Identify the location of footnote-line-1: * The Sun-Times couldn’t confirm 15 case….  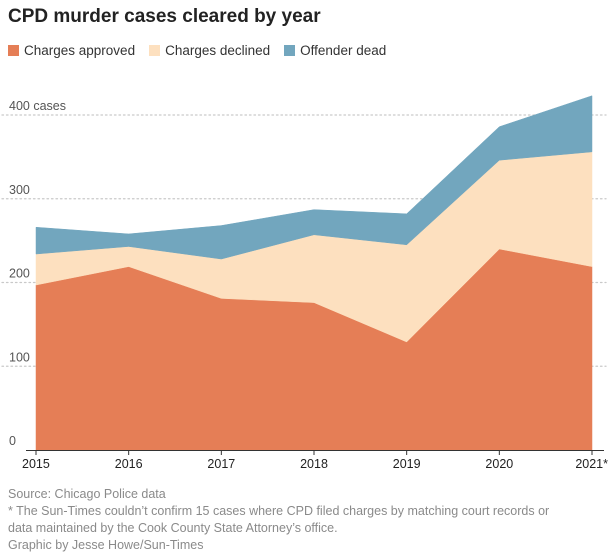
(279, 511).